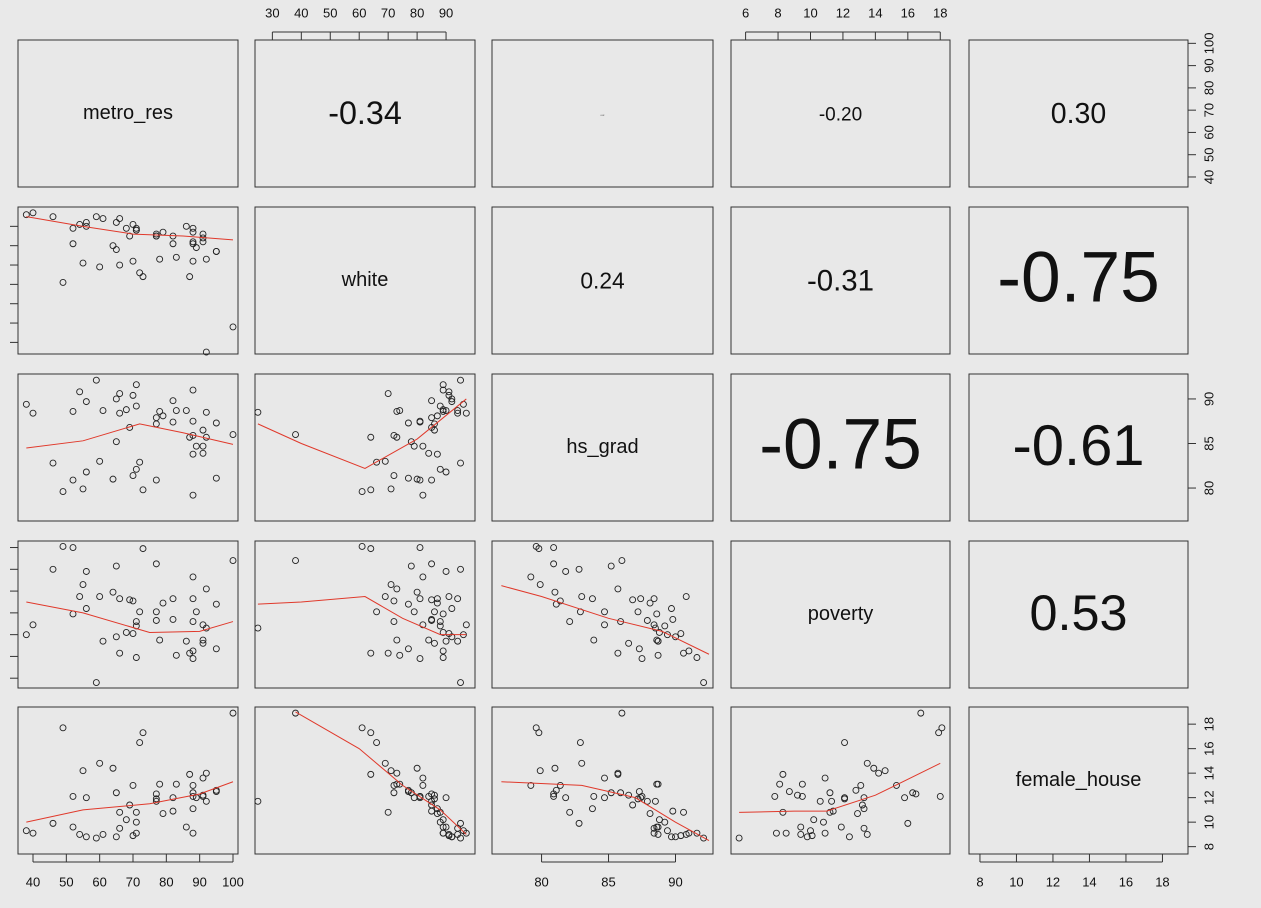  I want to click on x-tick-label: 30, so click(272, 12).